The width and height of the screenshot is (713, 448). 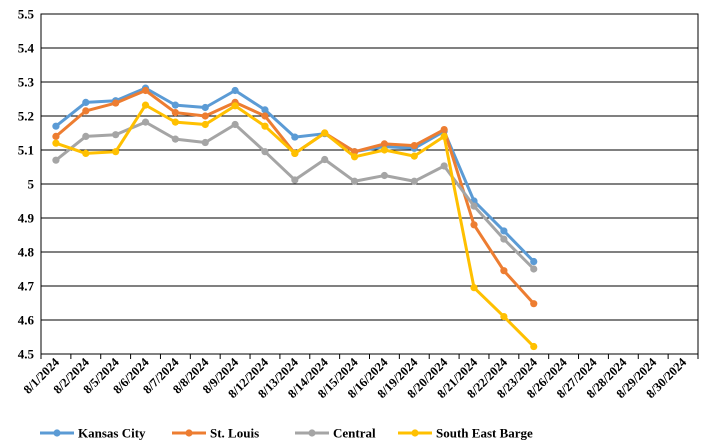 What do you see at coordinates (26, 218) in the screenshot?
I see `y-tick-label: 4.9` at bounding box center [26, 218].